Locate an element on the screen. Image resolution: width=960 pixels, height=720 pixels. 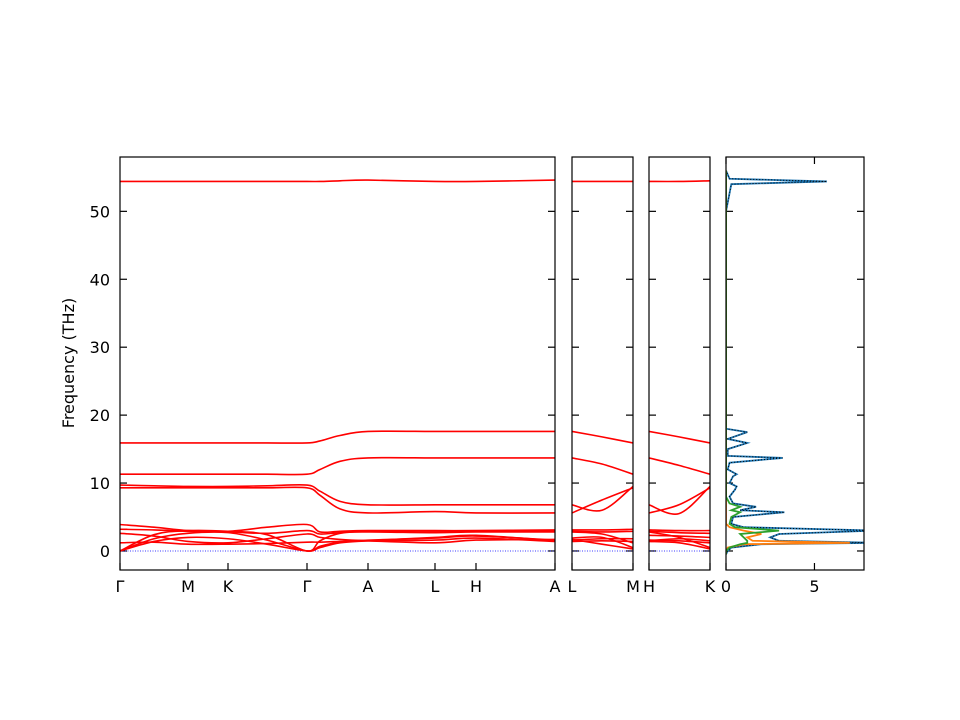
dos-line-dotted is located at coordinates (795, 362).